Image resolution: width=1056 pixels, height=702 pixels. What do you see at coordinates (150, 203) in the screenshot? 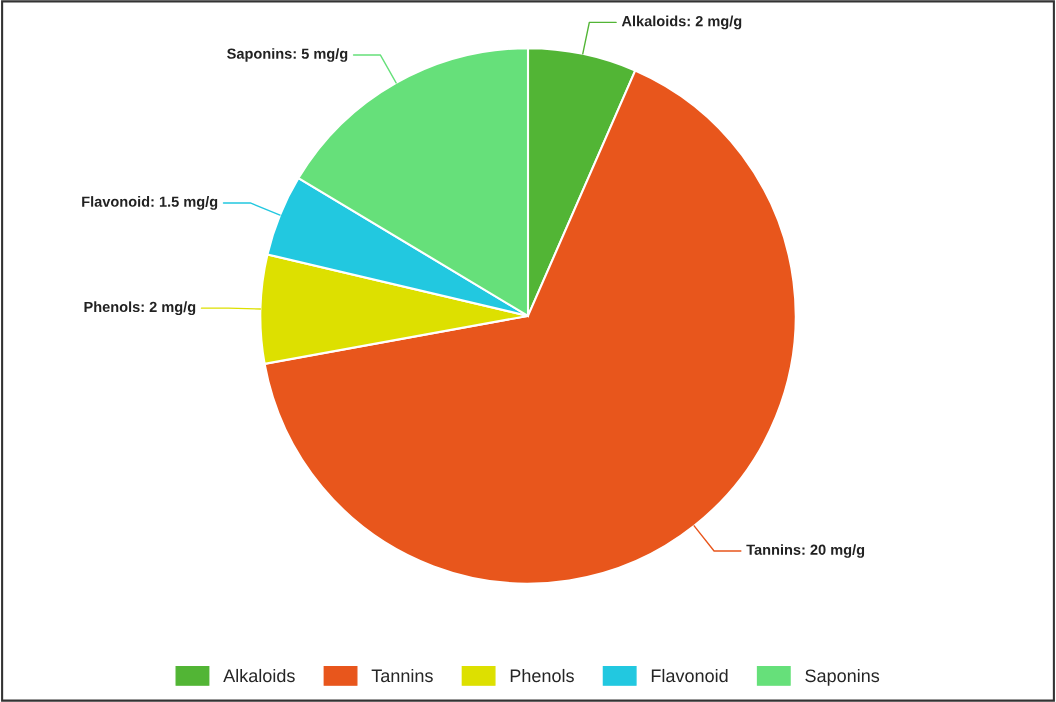
I see `data-label: Flavonoid: 1.5 mg/g` at bounding box center [150, 203].